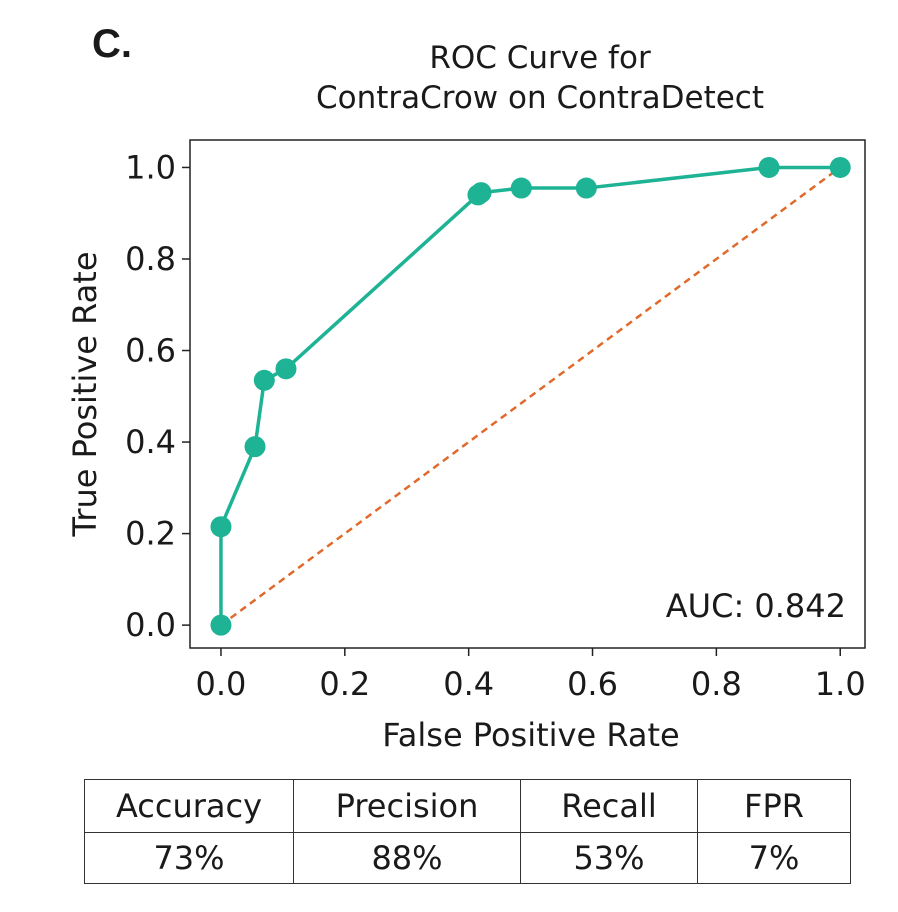 This screenshot has height=912, width=898. Describe the element at coordinates (774, 858) in the screenshot. I see `value-fpr: 7%` at that location.